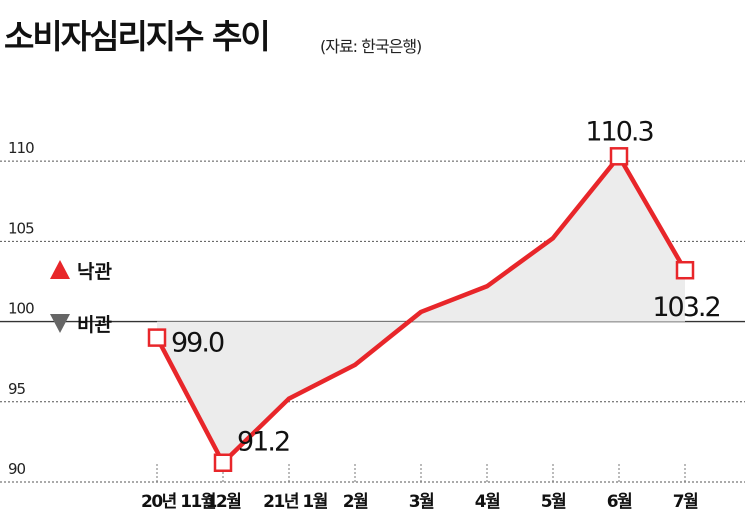 This screenshot has height=517, width=745. What do you see at coordinates (21, 309) in the screenshot?
I see `y-tick-label: 100` at bounding box center [21, 309].